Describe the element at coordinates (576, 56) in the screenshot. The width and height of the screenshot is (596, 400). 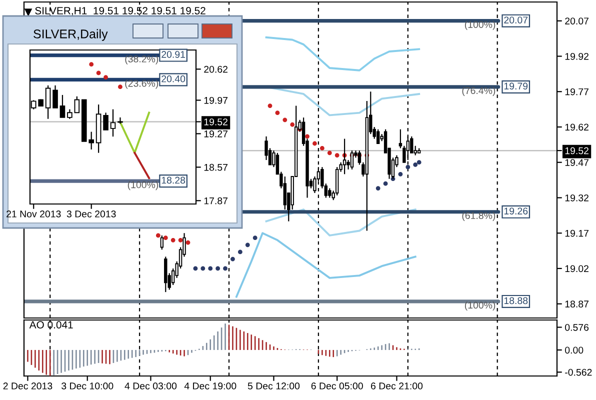
I see `y-tick-label: 19.92` at that location.